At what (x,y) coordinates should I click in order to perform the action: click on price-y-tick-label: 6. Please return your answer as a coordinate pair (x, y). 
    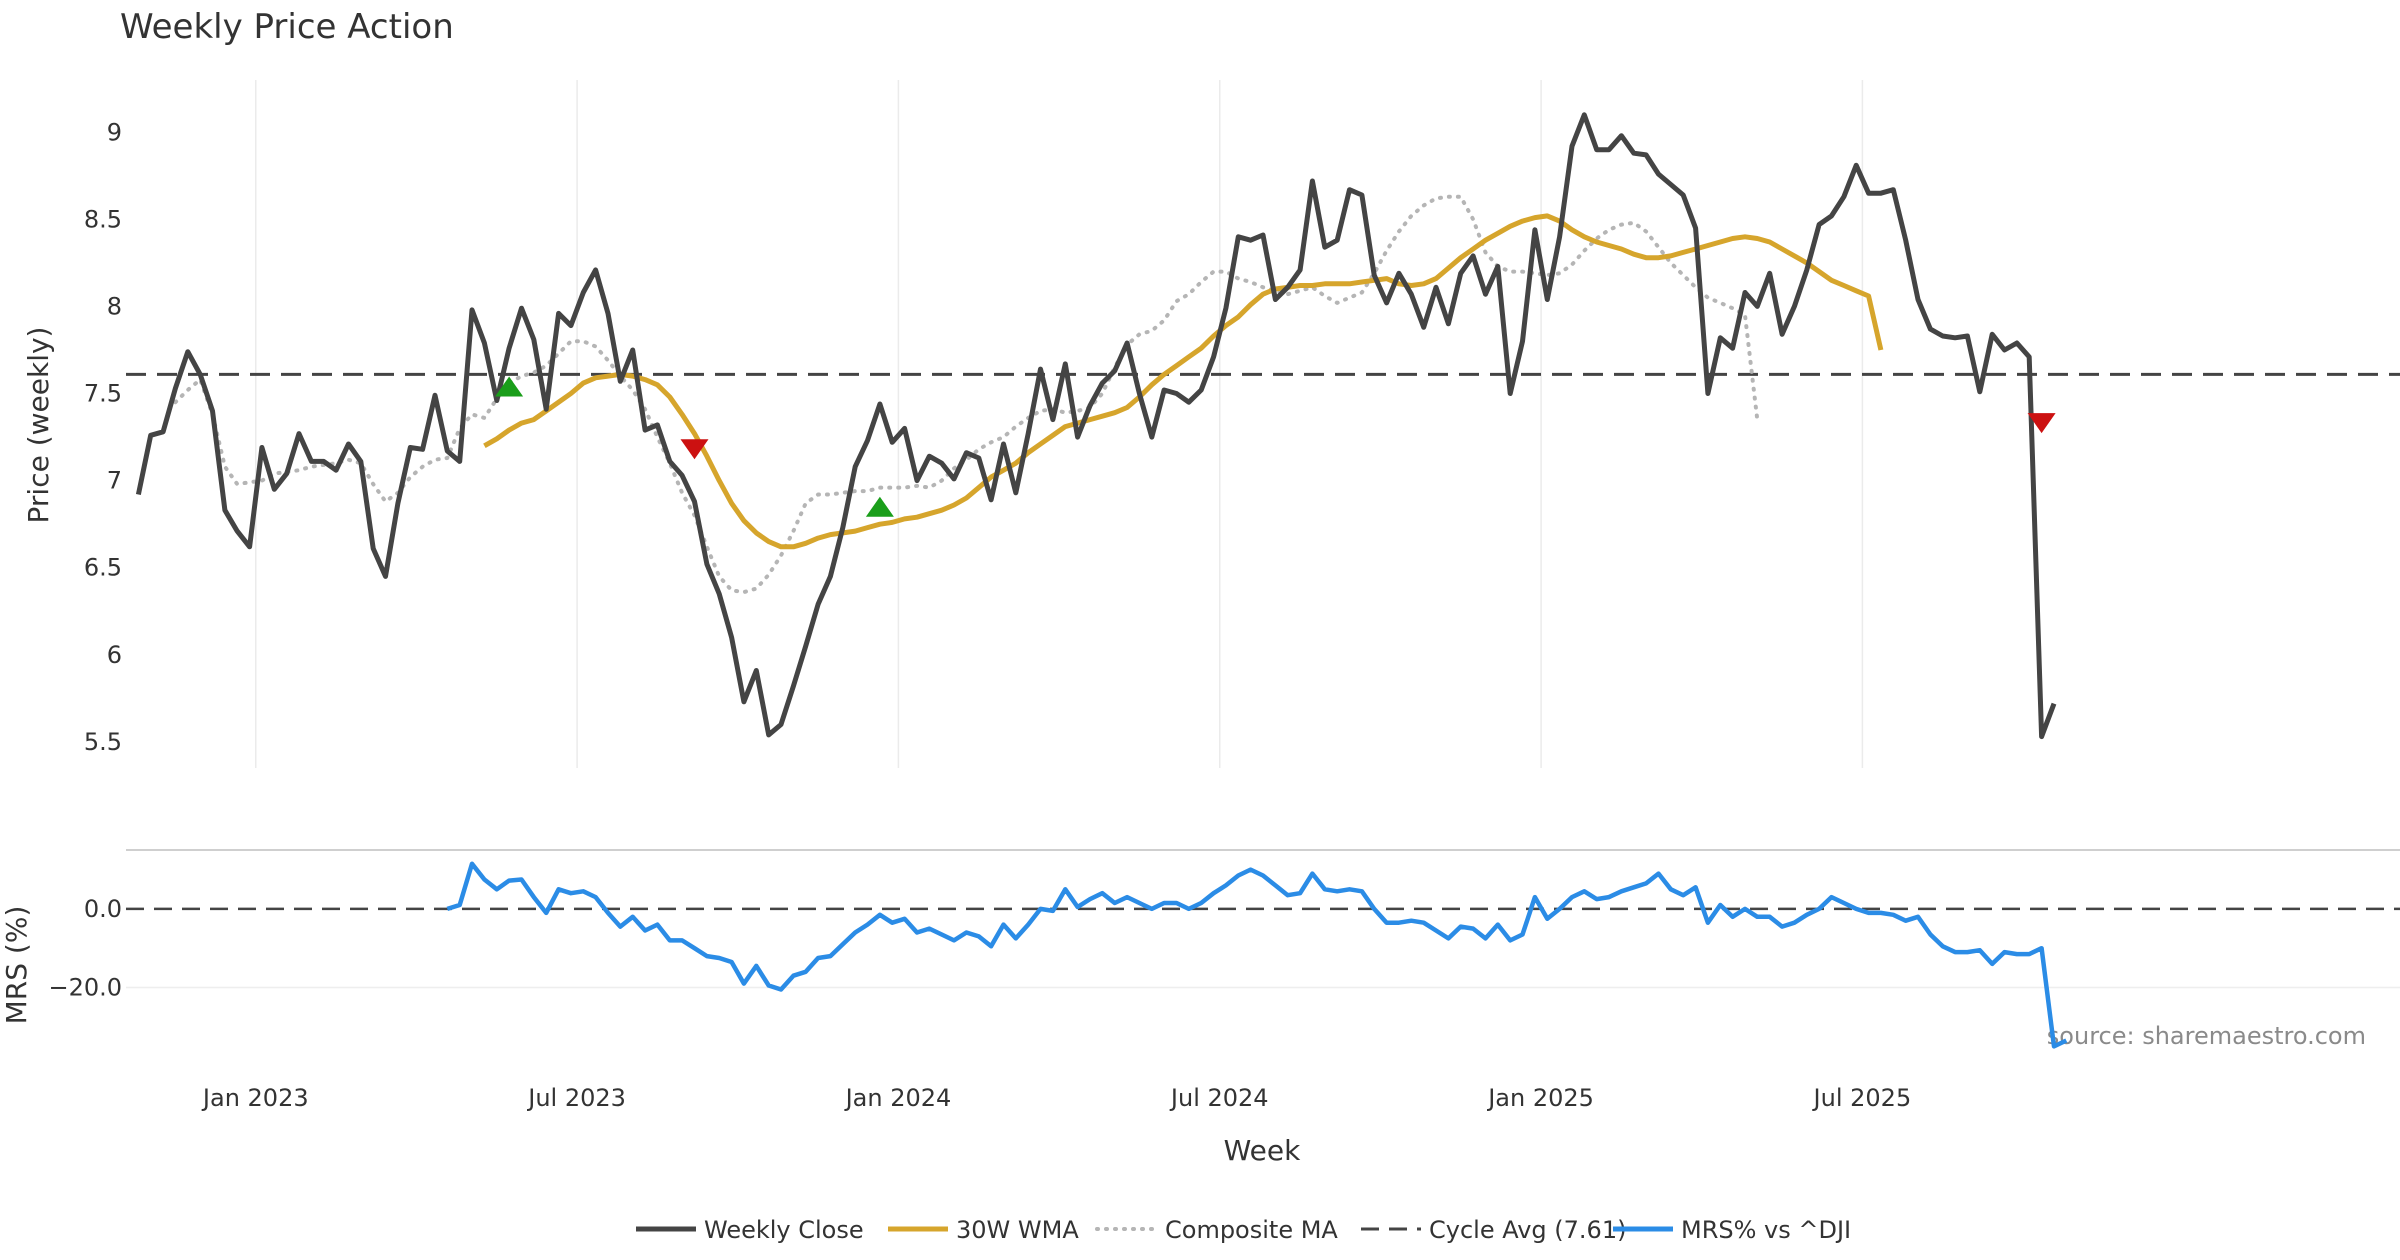
    Looking at the image, I should click on (114, 655).